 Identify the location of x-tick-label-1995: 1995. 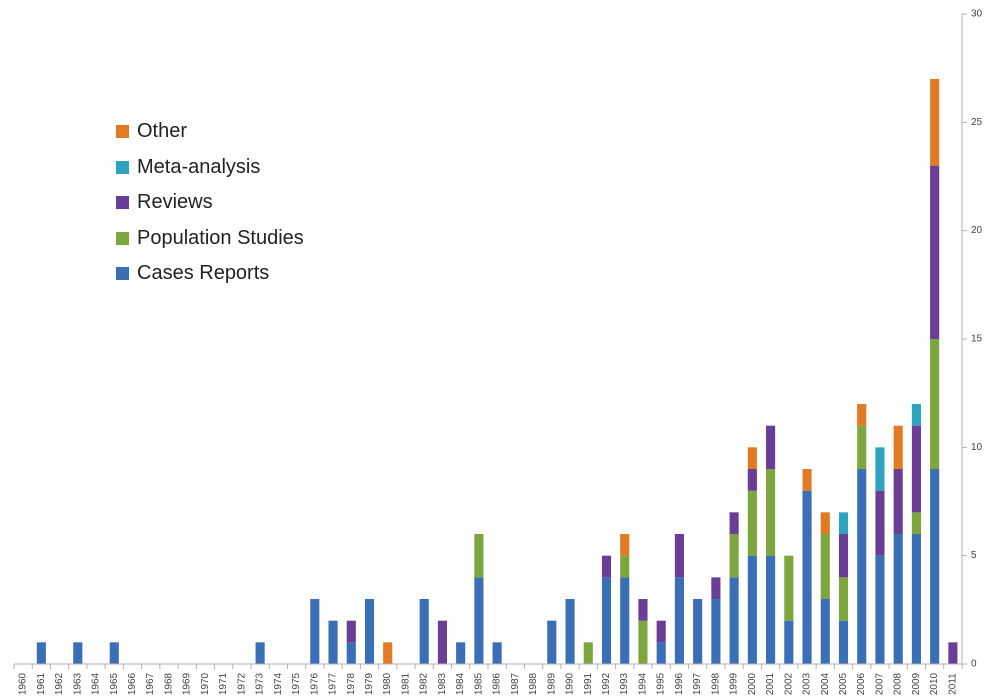
(661, 683).